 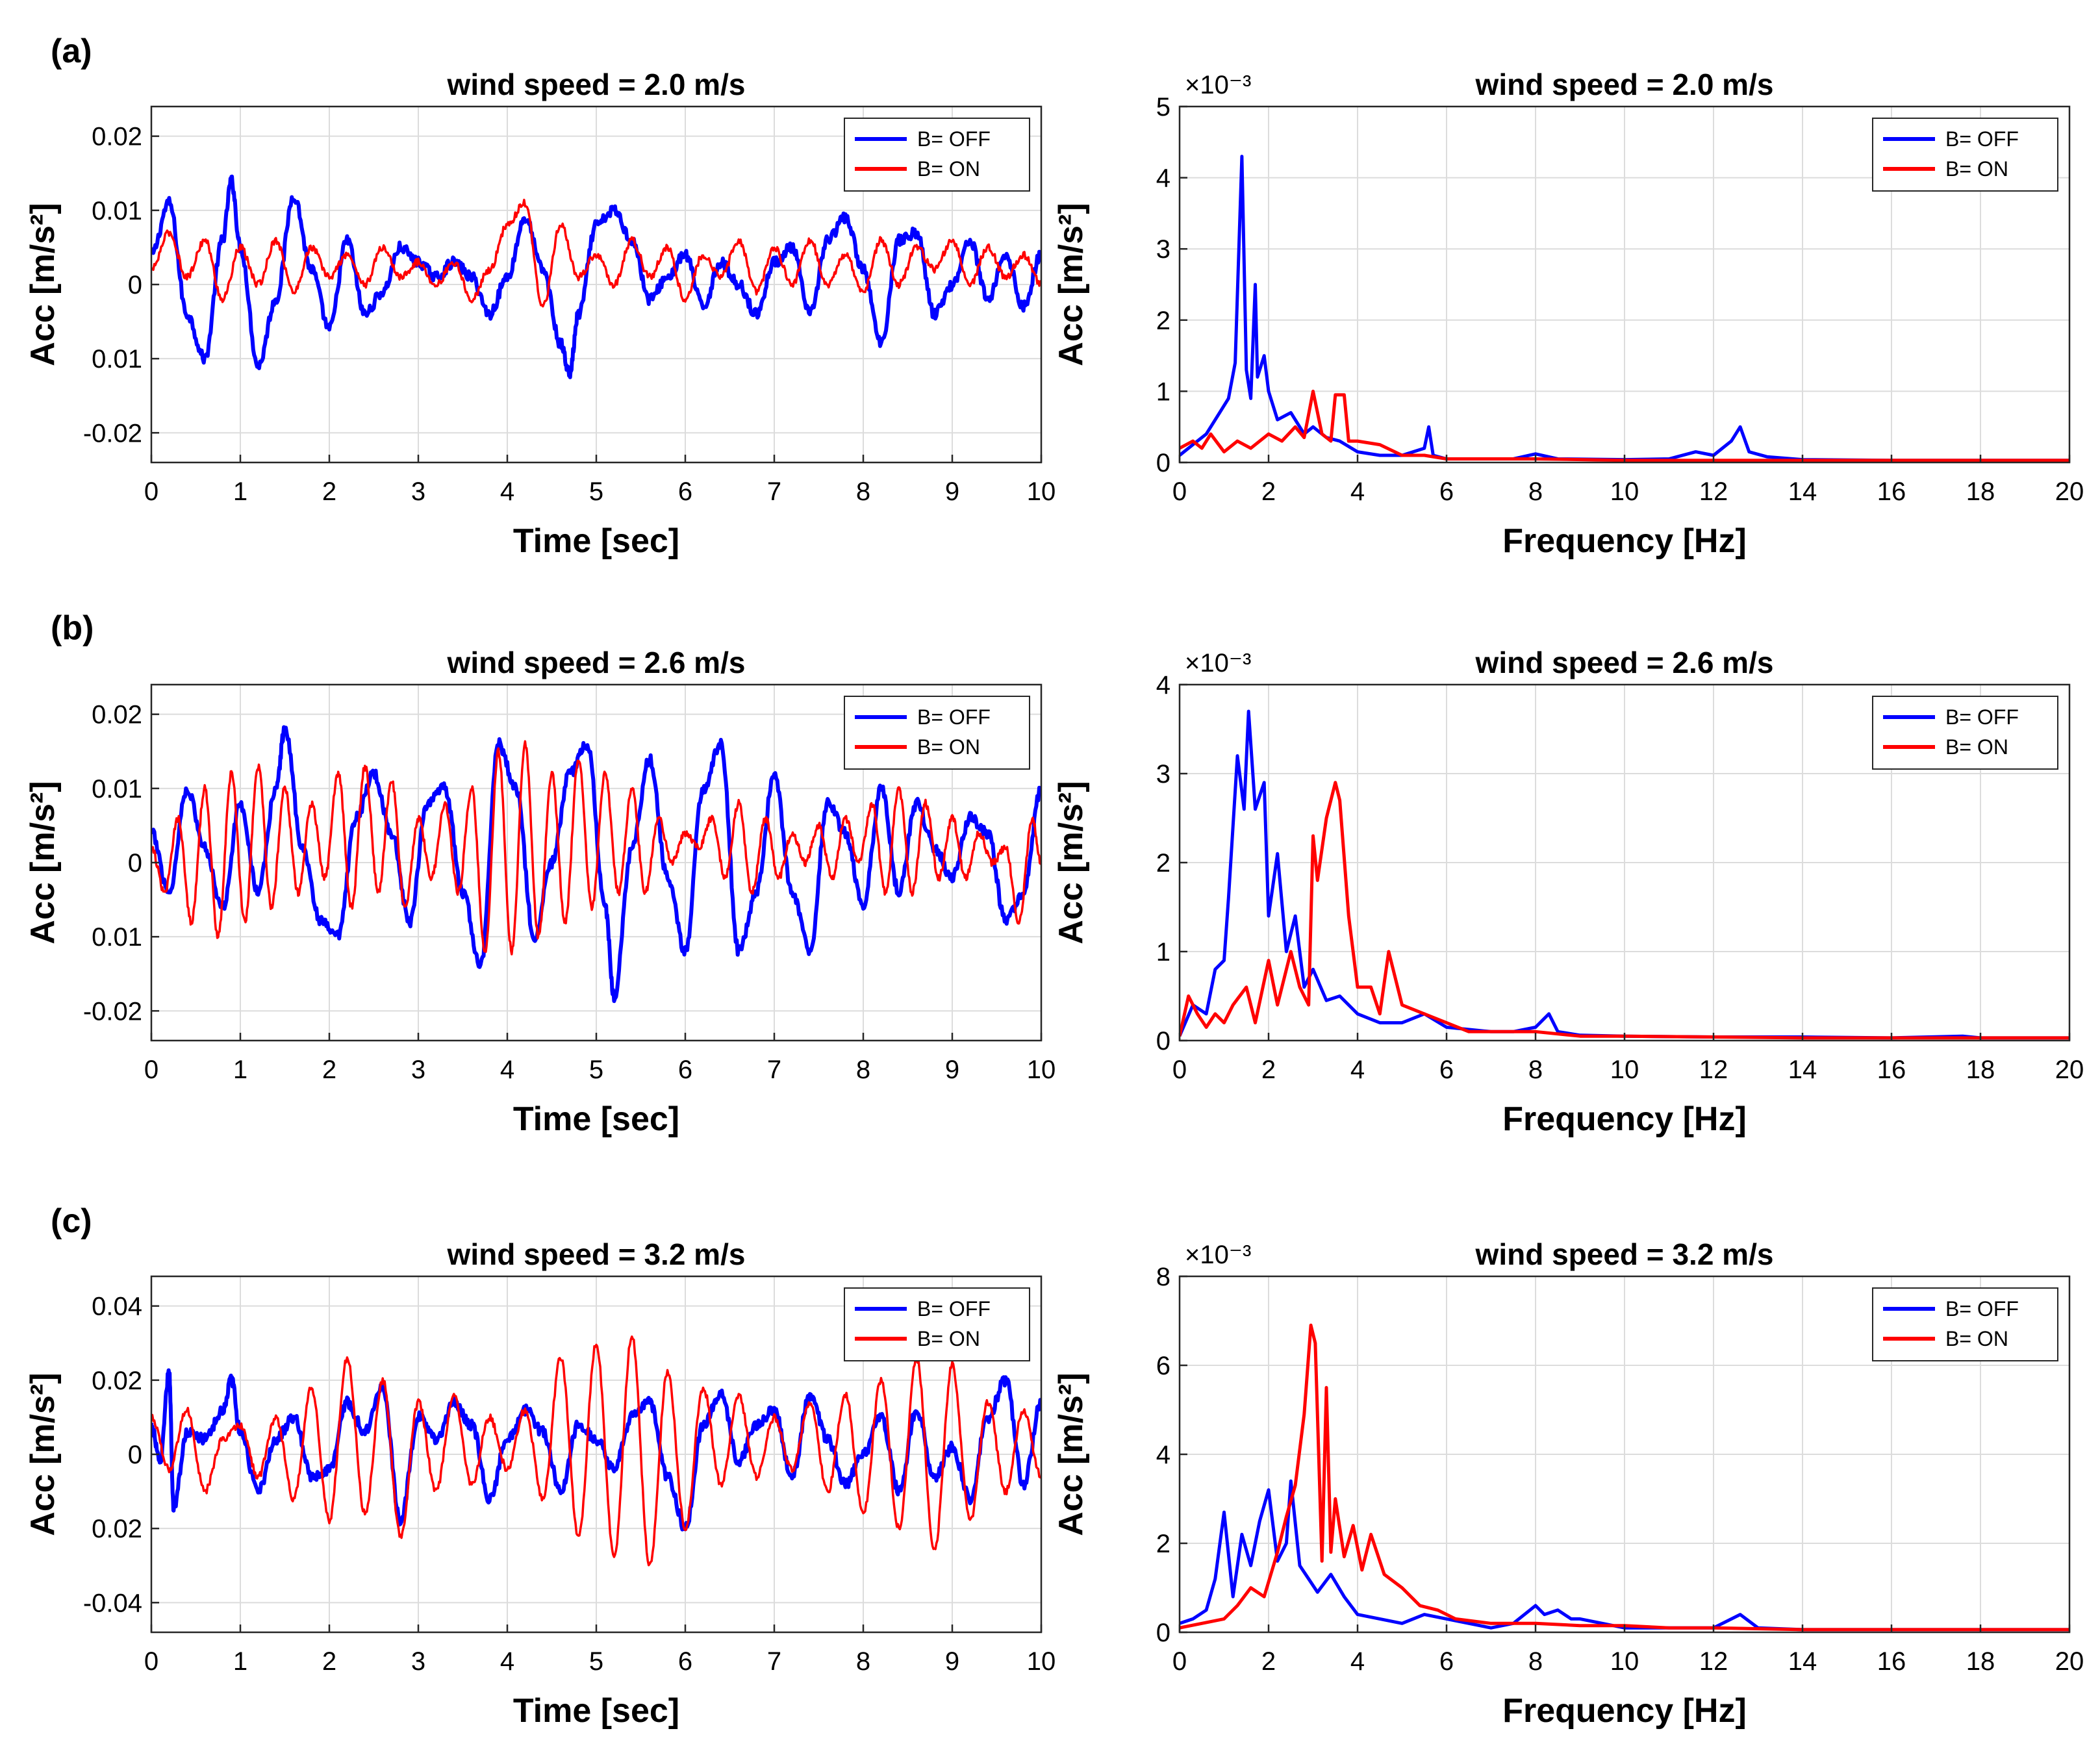 What do you see at coordinates (1802, 1069) in the screenshot?
I see `x-tick-label: 14` at bounding box center [1802, 1069].